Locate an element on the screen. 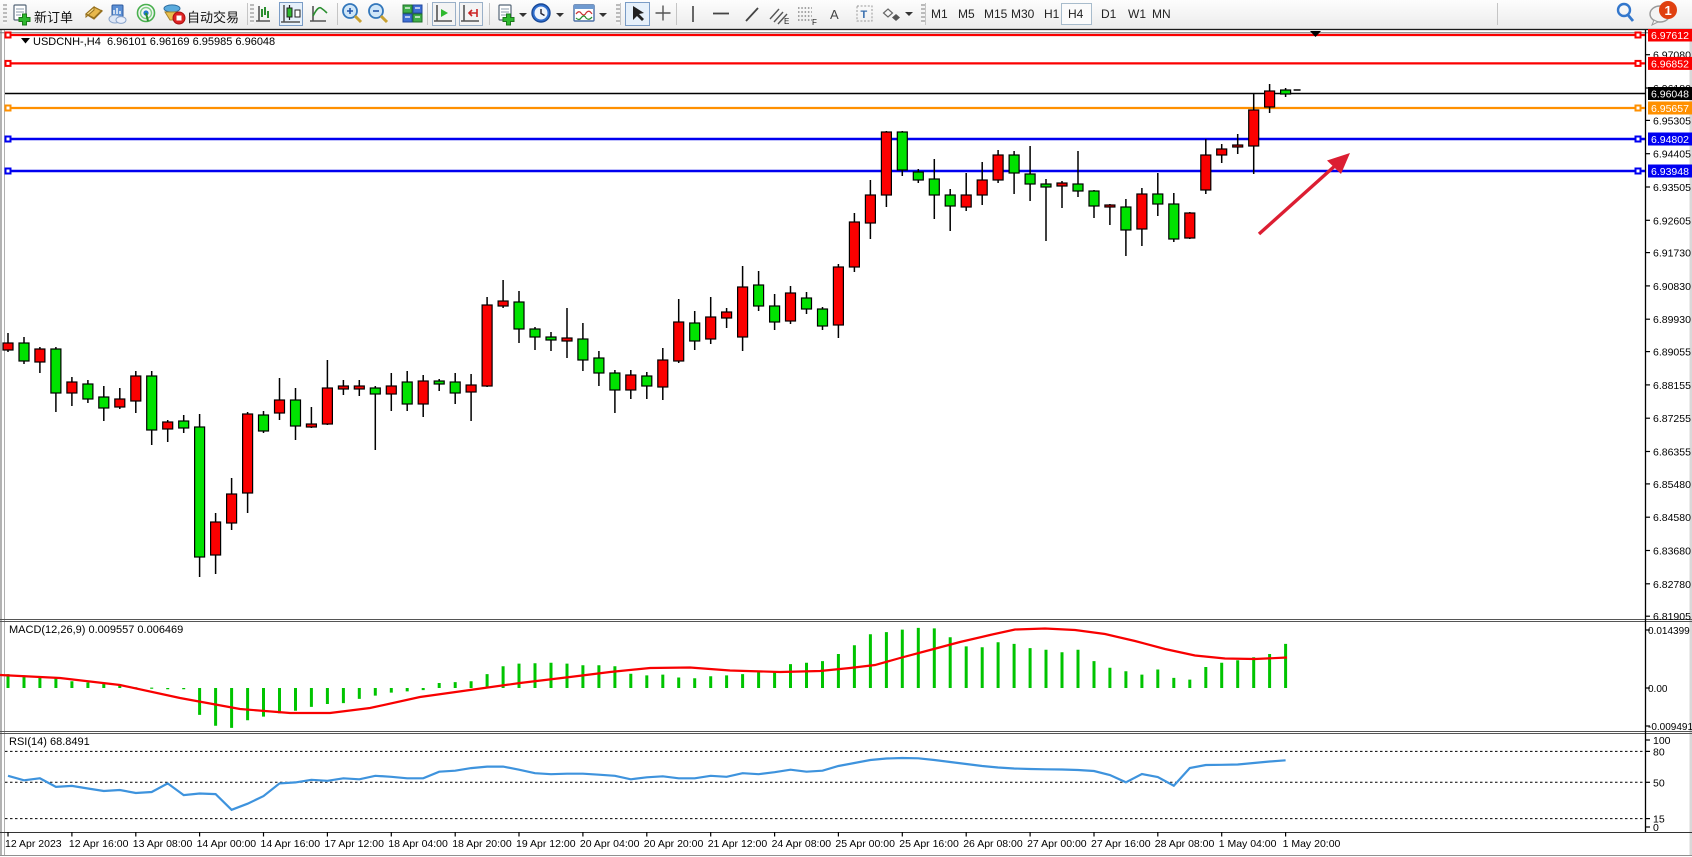  svg-text: 15 is located at coordinates (1659, 820).